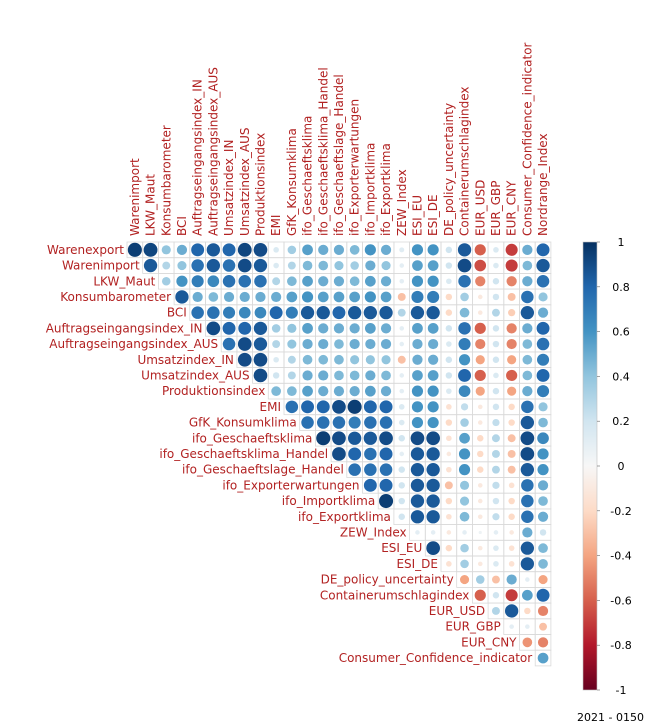  Describe the element at coordinates (621, 690) in the screenshot. I see `colorbar-tick-label: -1` at that location.